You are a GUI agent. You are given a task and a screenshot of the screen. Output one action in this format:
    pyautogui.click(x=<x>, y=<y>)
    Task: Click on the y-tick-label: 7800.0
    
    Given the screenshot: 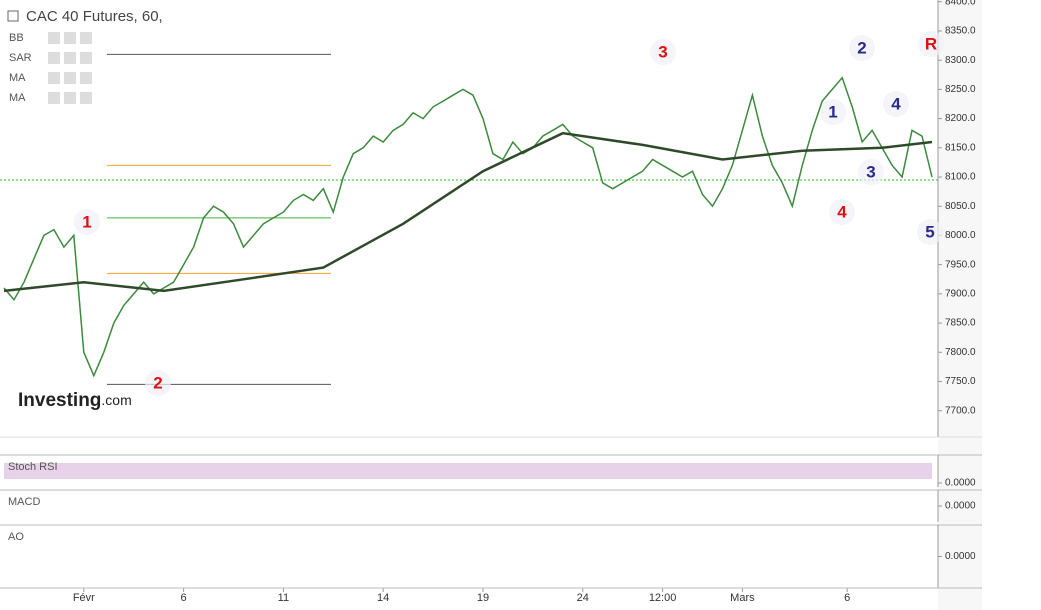 What is the action you would take?
    pyautogui.click(x=960, y=352)
    